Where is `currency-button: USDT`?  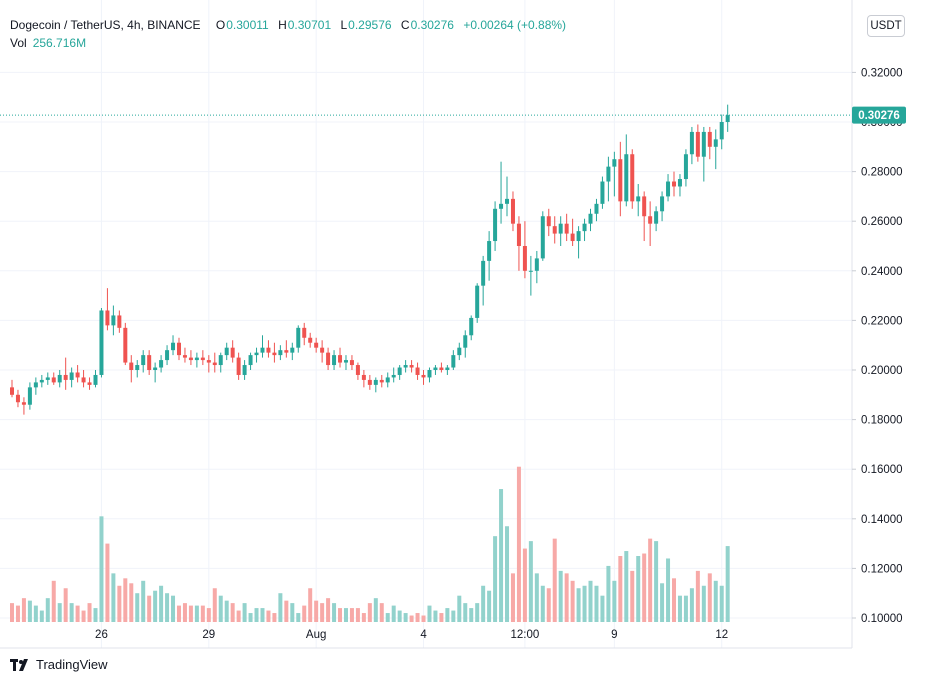 currency-button: USDT is located at coordinates (886, 26).